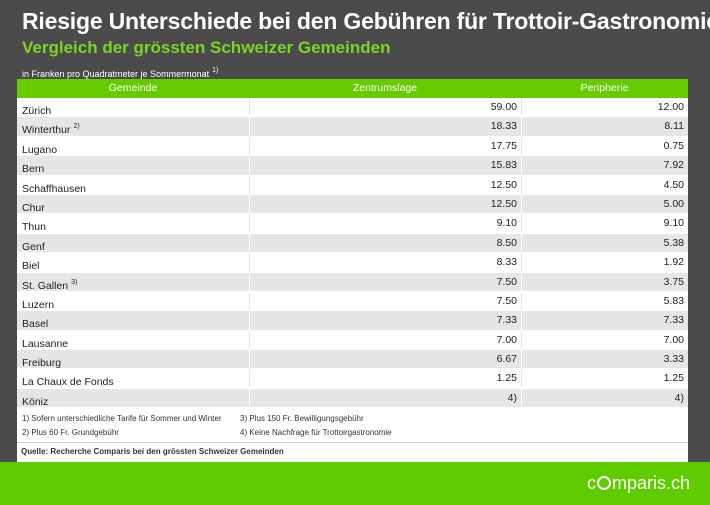  Describe the element at coordinates (385, 243) in the screenshot. I see `cell-zentrumslage: 8.50` at that location.